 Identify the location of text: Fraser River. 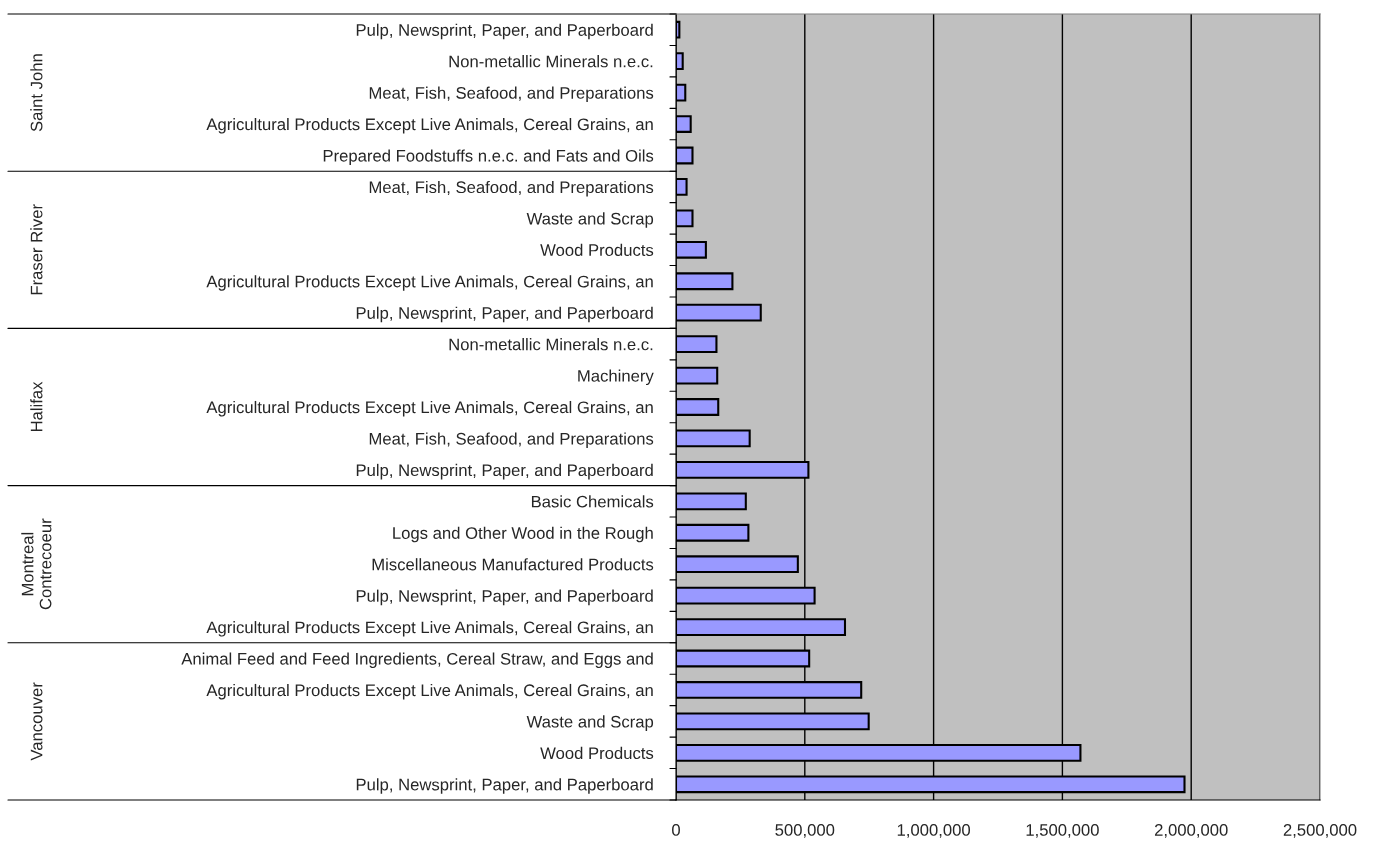
(36, 249).